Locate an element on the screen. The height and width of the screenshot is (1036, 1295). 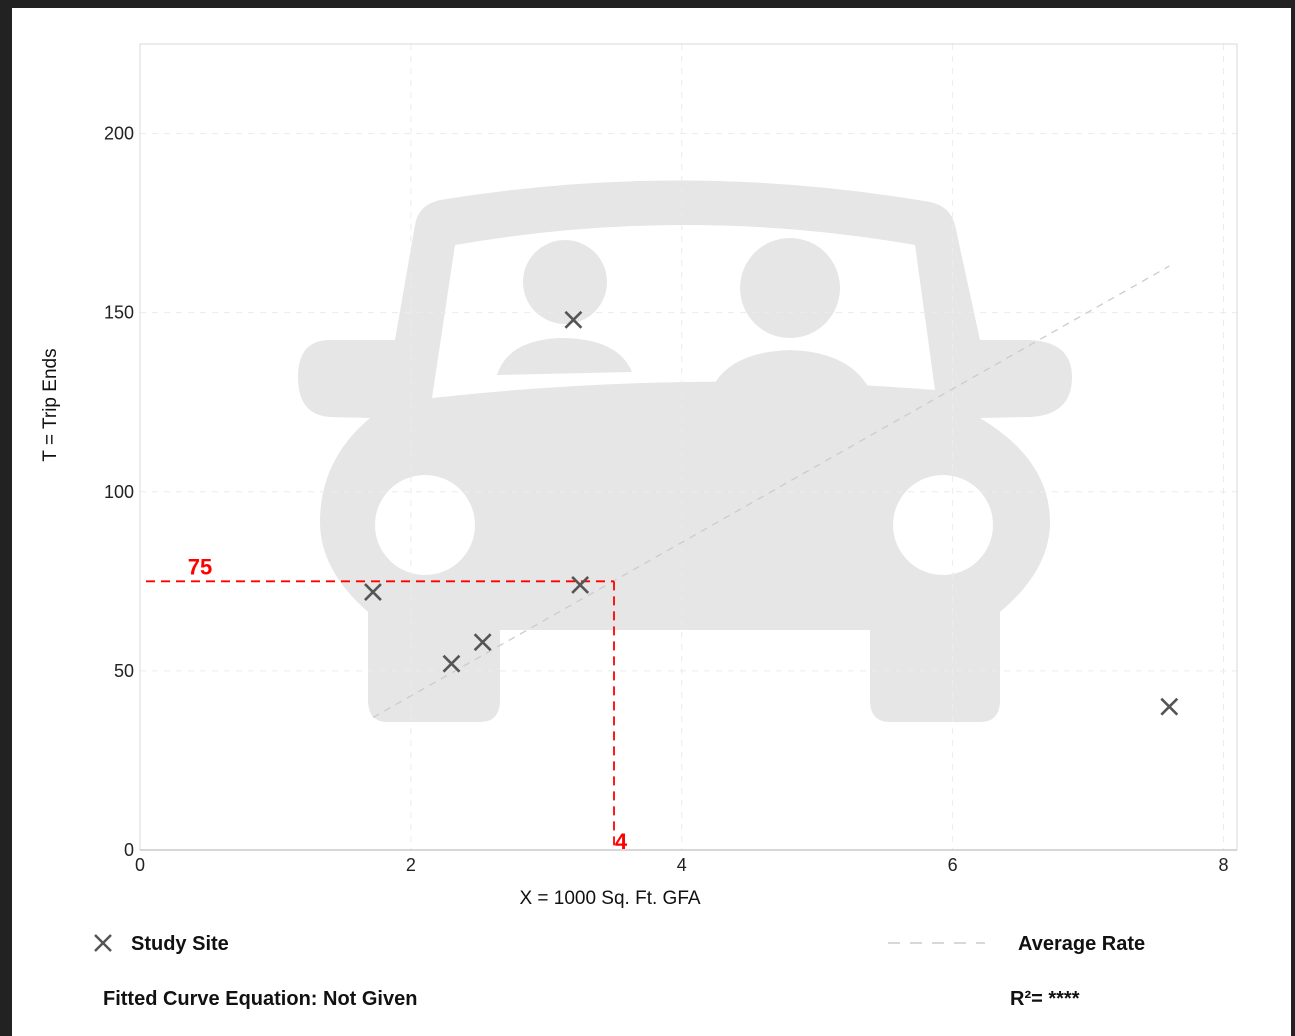
y-tick-label: 0 is located at coordinates (129, 850).